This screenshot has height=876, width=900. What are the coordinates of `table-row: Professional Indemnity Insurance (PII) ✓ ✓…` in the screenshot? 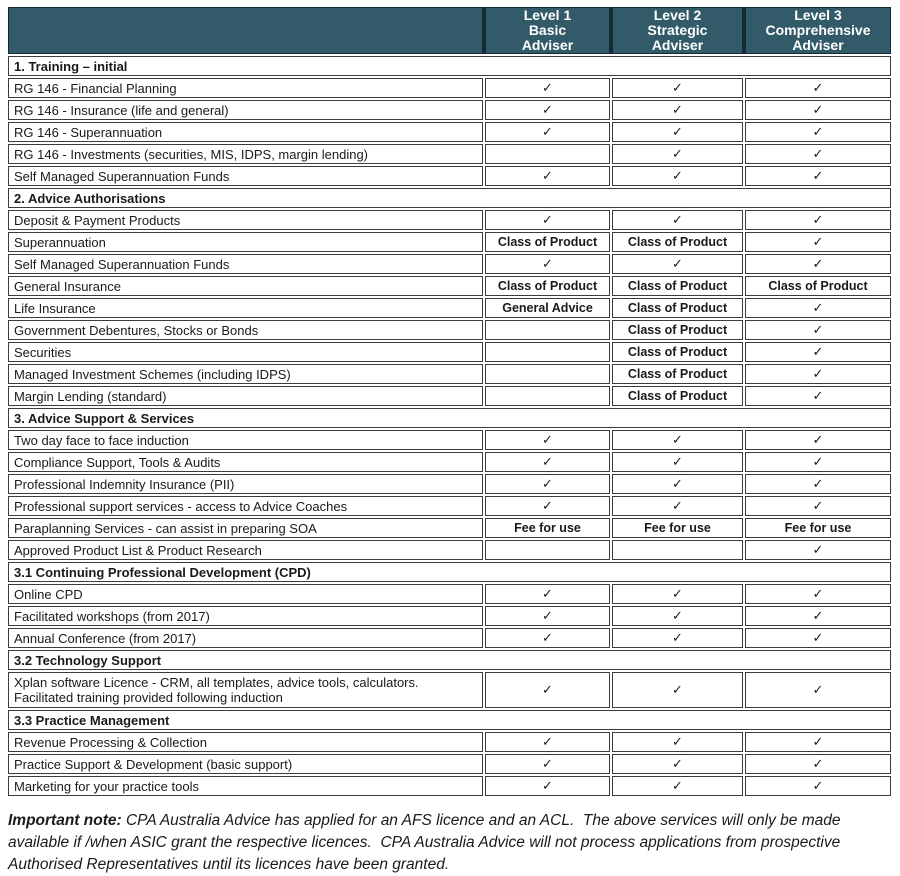 It's located at (449, 484).